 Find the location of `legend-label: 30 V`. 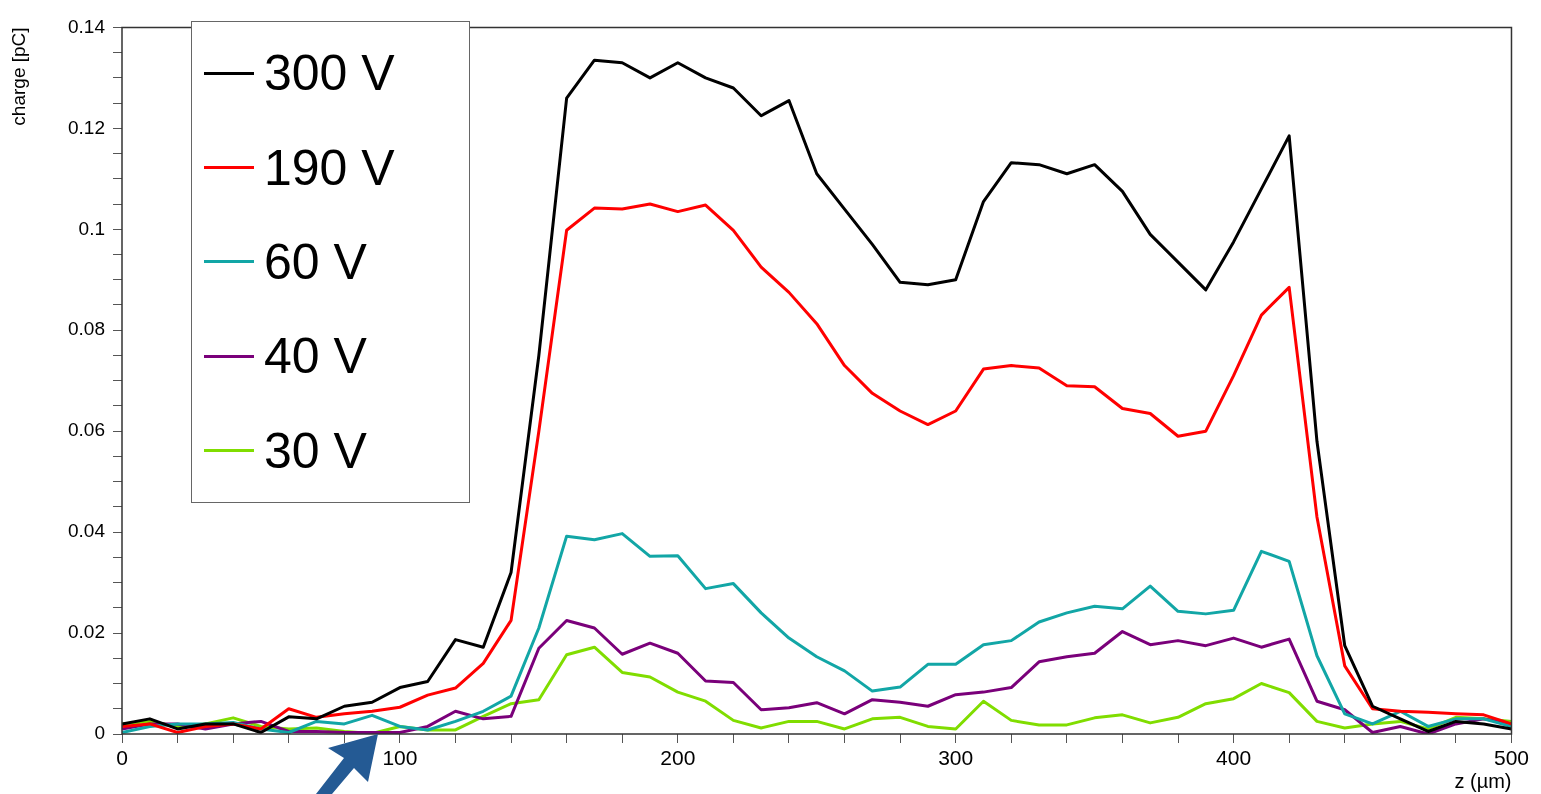

legend-label: 30 V is located at coordinates (315, 450).